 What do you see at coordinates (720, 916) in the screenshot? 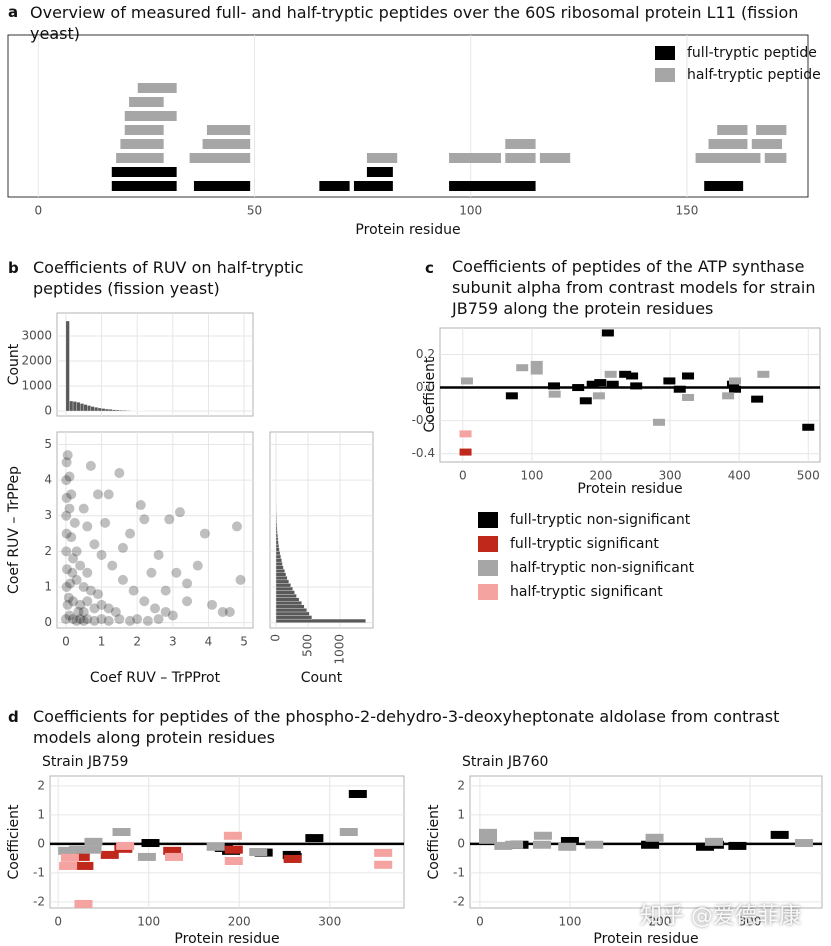
I see `watermark: 知乎 @爱德菲康` at bounding box center [720, 916].